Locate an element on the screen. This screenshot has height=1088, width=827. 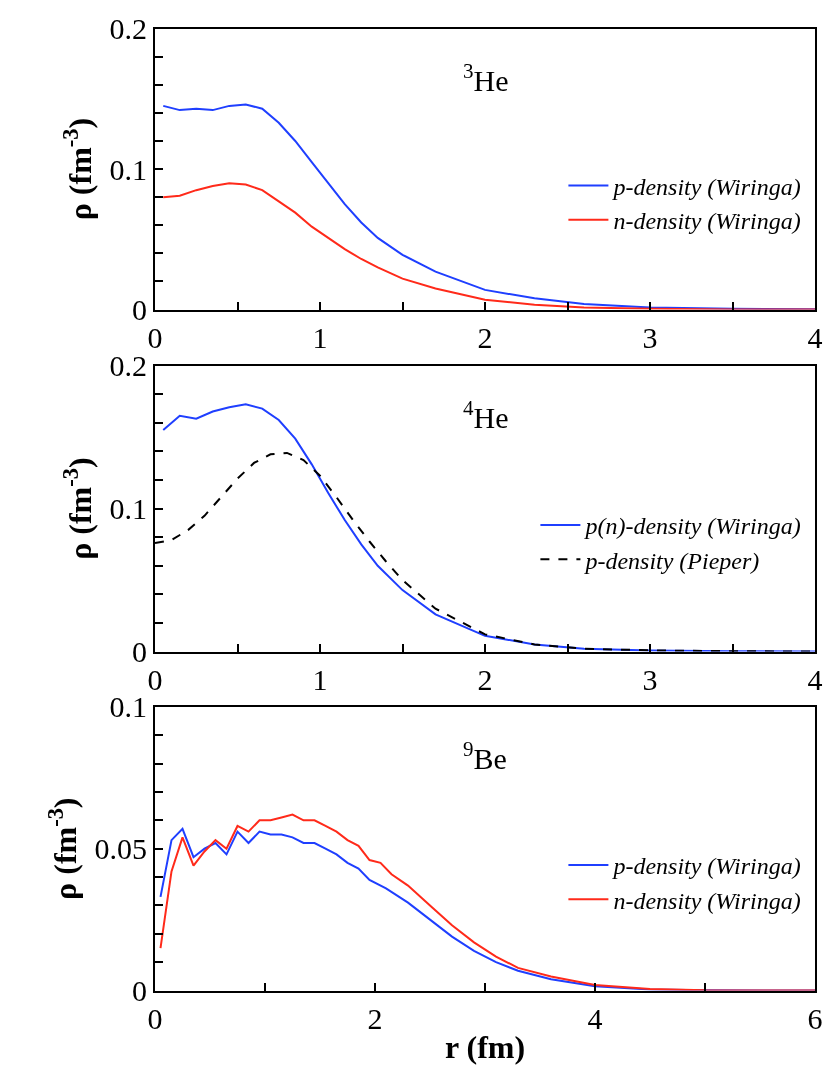
y-tick-label: 0.05 is located at coordinates (120, 849).